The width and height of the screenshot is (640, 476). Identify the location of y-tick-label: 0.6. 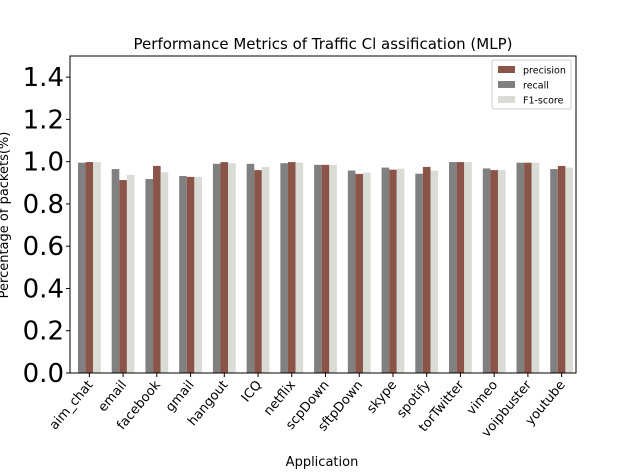
(43, 247).